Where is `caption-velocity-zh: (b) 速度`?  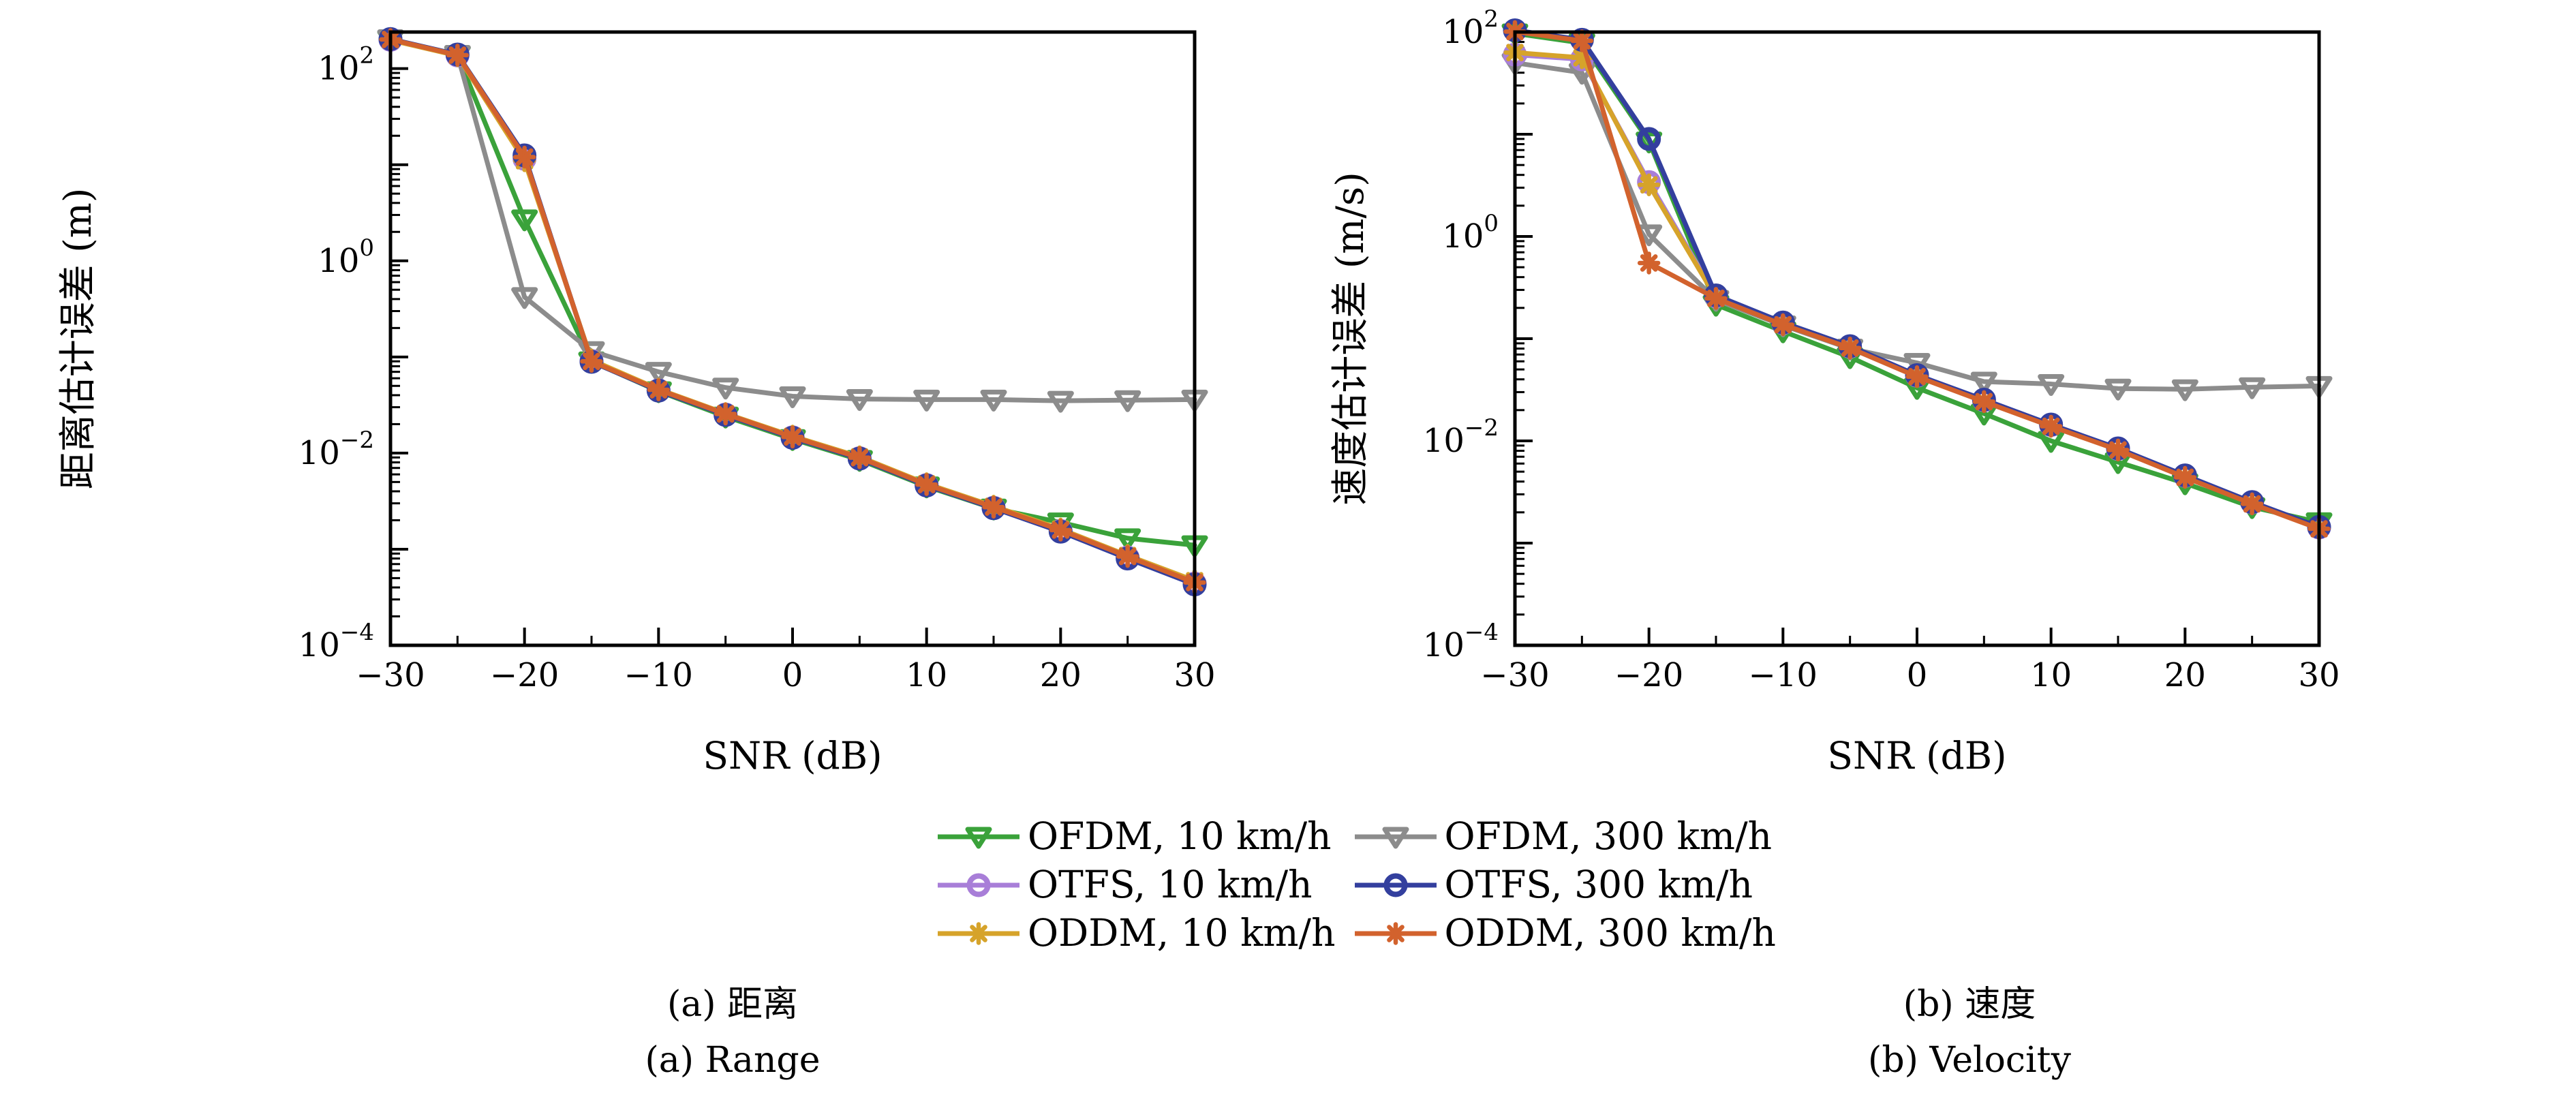
caption-velocity-zh: (b) 速度 is located at coordinates (1969, 1004).